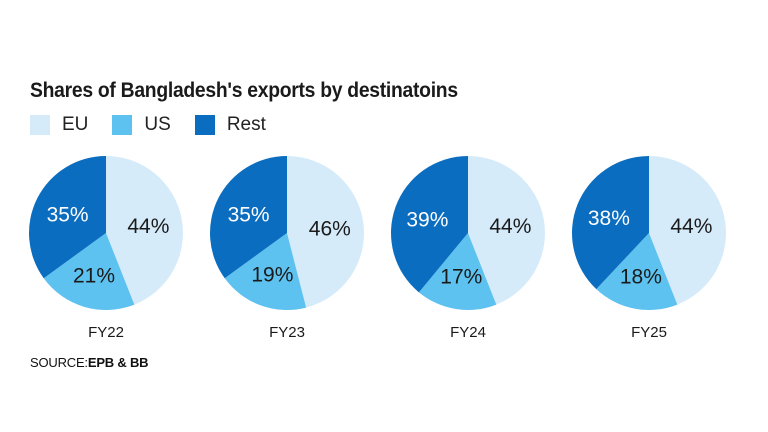 This screenshot has height=432, width=768. Describe the element at coordinates (122, 125) in the screenshot. I see `legend-swatch-us` at that location.